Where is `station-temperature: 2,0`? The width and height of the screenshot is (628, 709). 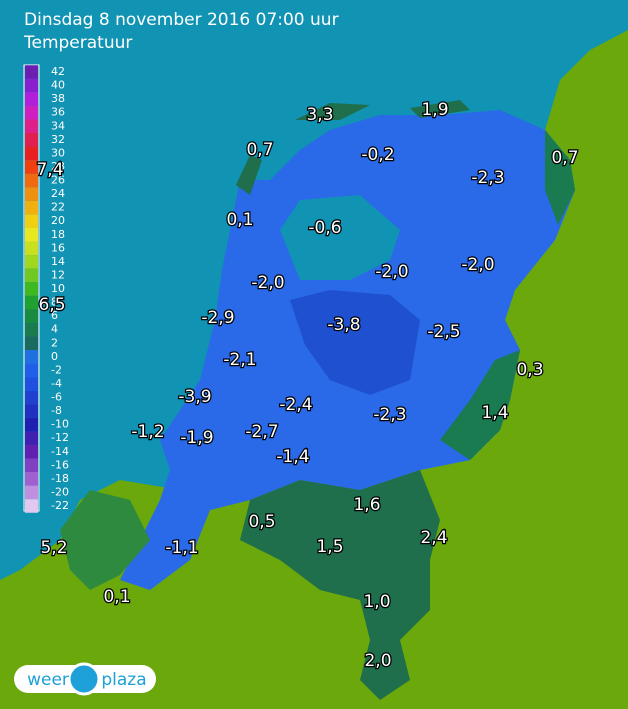
station-temperature: 2,0 is located at coordinates (377, 661).